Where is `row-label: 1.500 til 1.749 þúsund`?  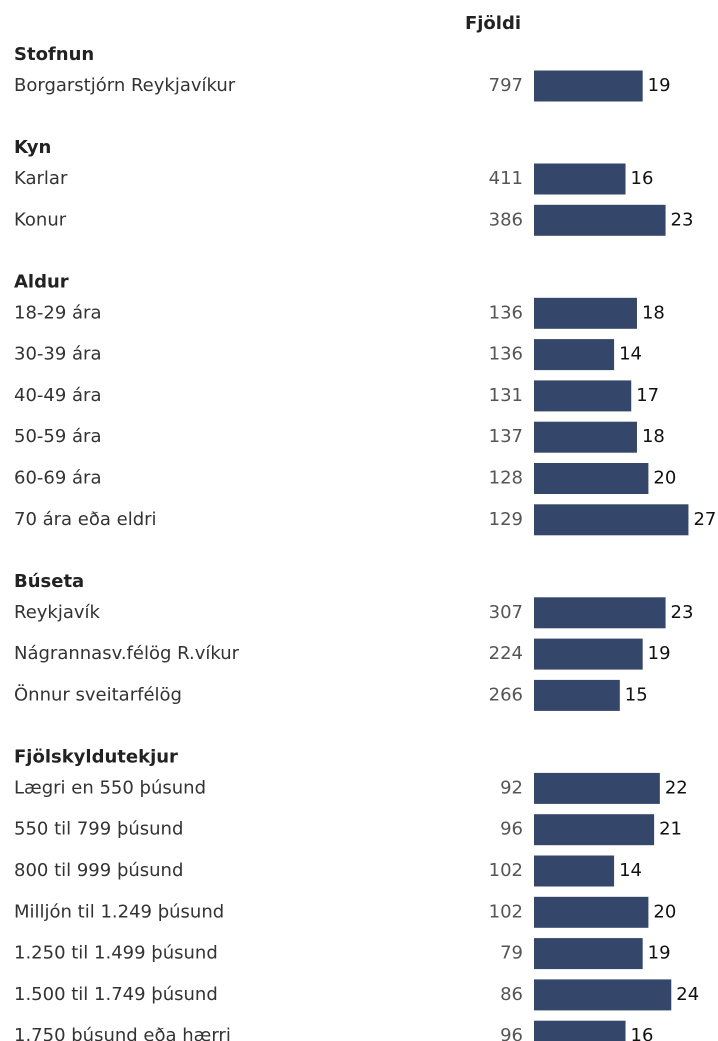
row-label: 1.500 til 1.749 þúsund is located at coordinates (116, 994).